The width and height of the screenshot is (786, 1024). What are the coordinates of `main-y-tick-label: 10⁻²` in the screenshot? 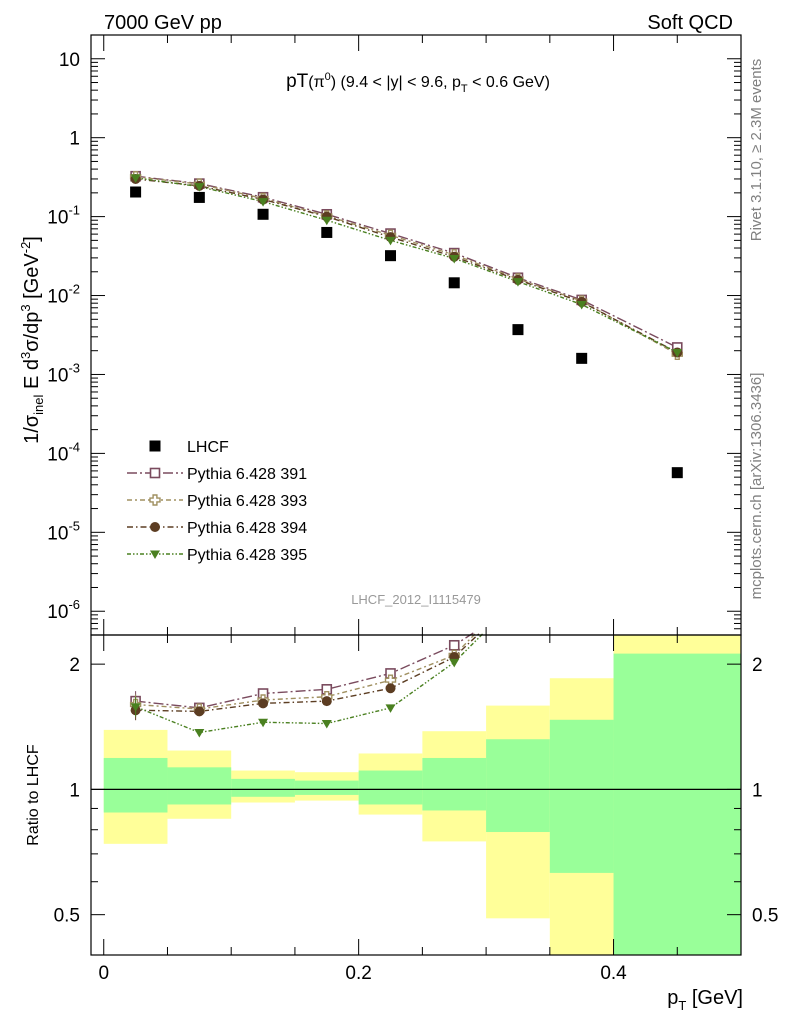 It's located at (63, 295).